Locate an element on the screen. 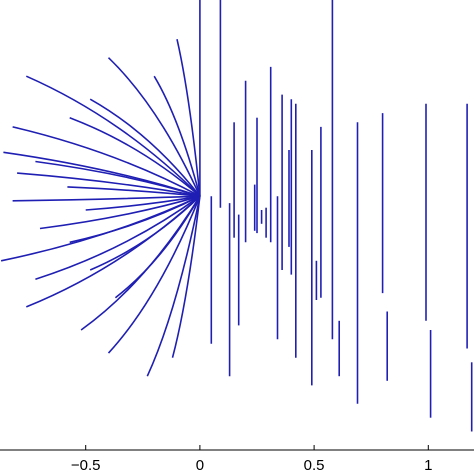 The height and width of the screenshot is (474, 474). x-tick-label-4: 1 is located at coordinates (428, 465).